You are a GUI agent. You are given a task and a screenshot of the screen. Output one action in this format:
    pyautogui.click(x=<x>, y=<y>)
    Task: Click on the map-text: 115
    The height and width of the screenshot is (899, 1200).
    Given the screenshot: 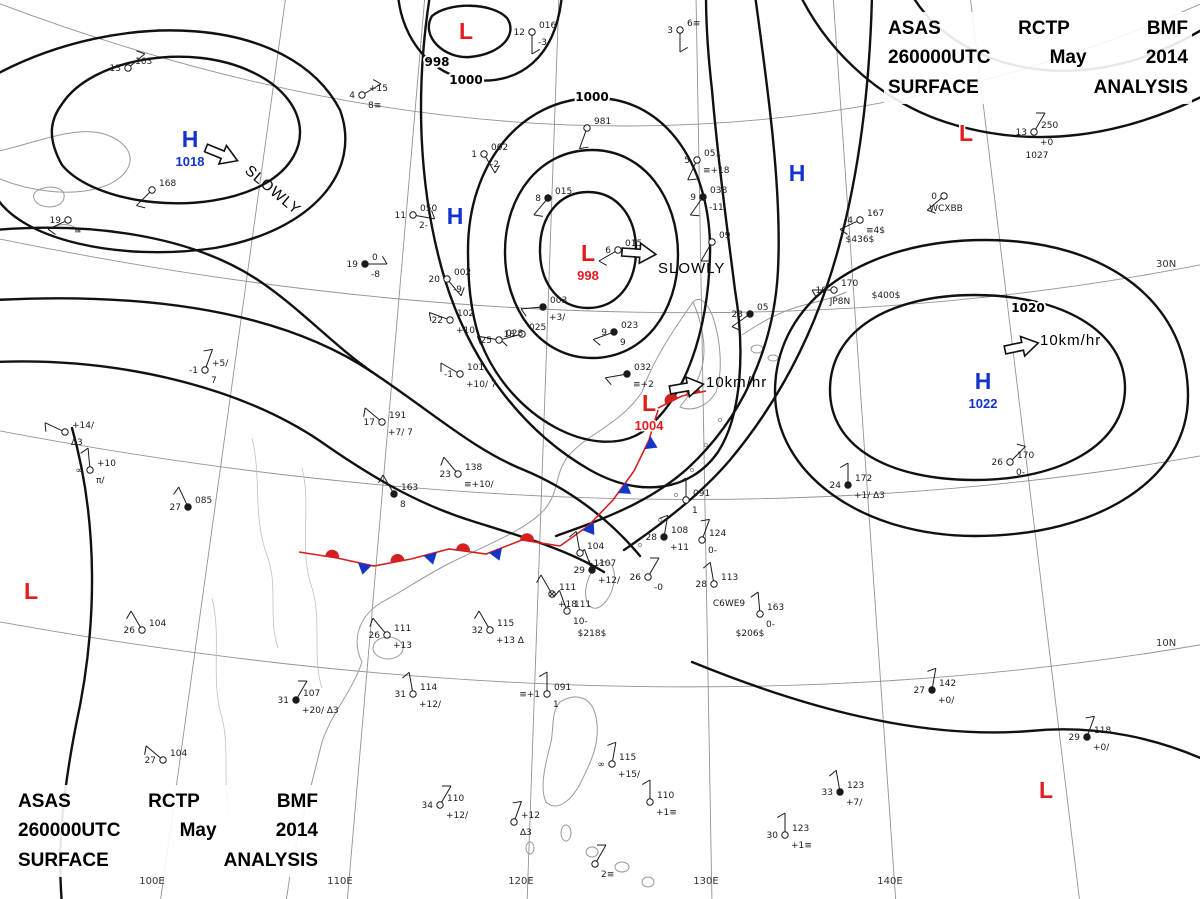 What is the action you would take?
    pyautogui.click(x=505, y=624)
    